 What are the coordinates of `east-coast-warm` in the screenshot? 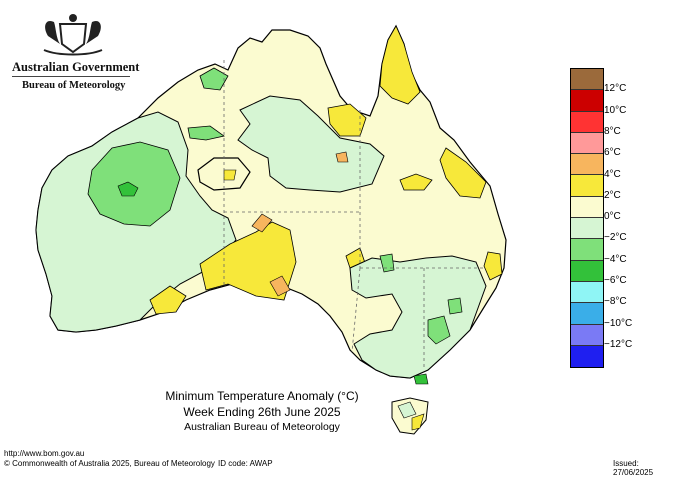 It's located at (463, 173).